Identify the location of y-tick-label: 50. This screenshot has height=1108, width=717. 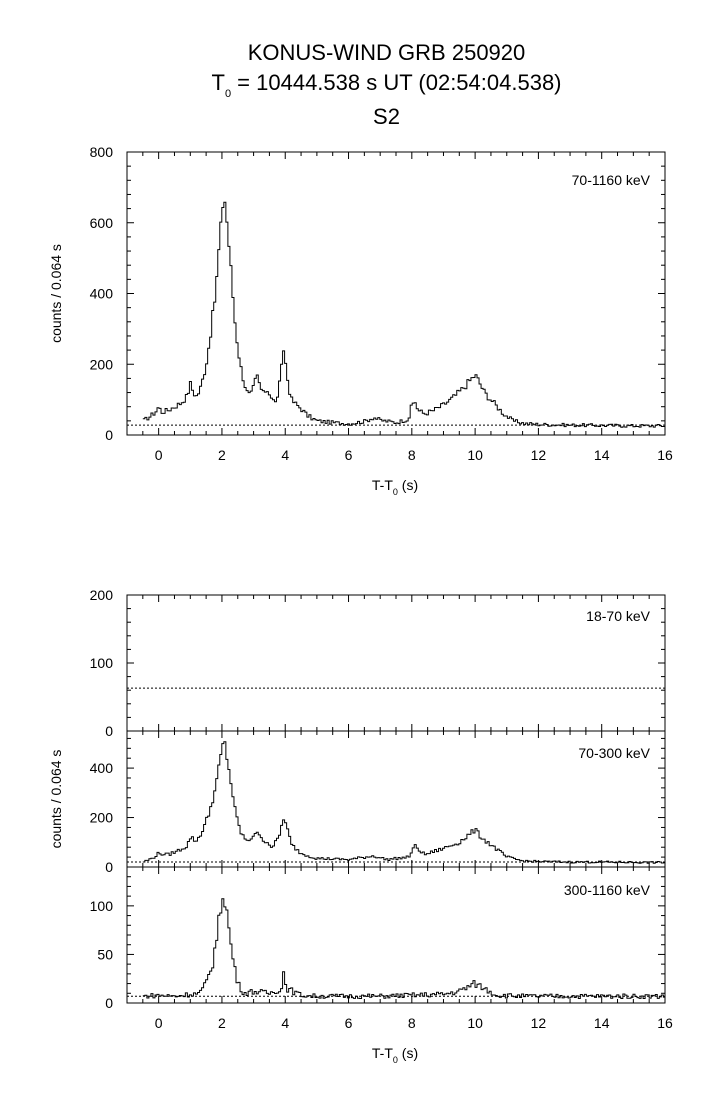
(105, 954).